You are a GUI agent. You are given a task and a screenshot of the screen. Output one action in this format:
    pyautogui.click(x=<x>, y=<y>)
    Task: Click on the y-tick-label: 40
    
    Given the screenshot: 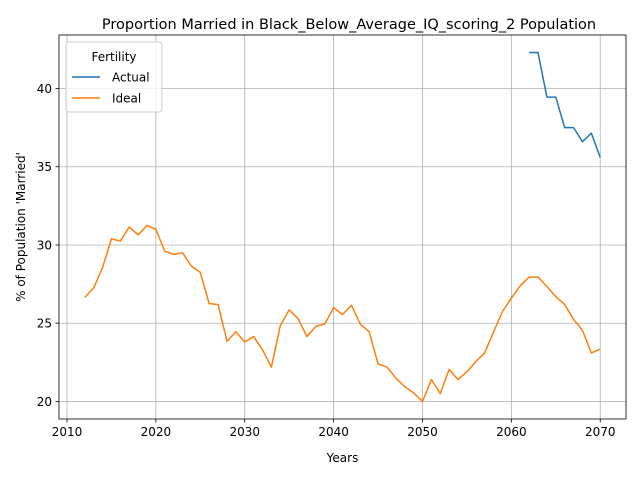 What is the action you would take?
    pyautogui.click(x=44, y=89)
    